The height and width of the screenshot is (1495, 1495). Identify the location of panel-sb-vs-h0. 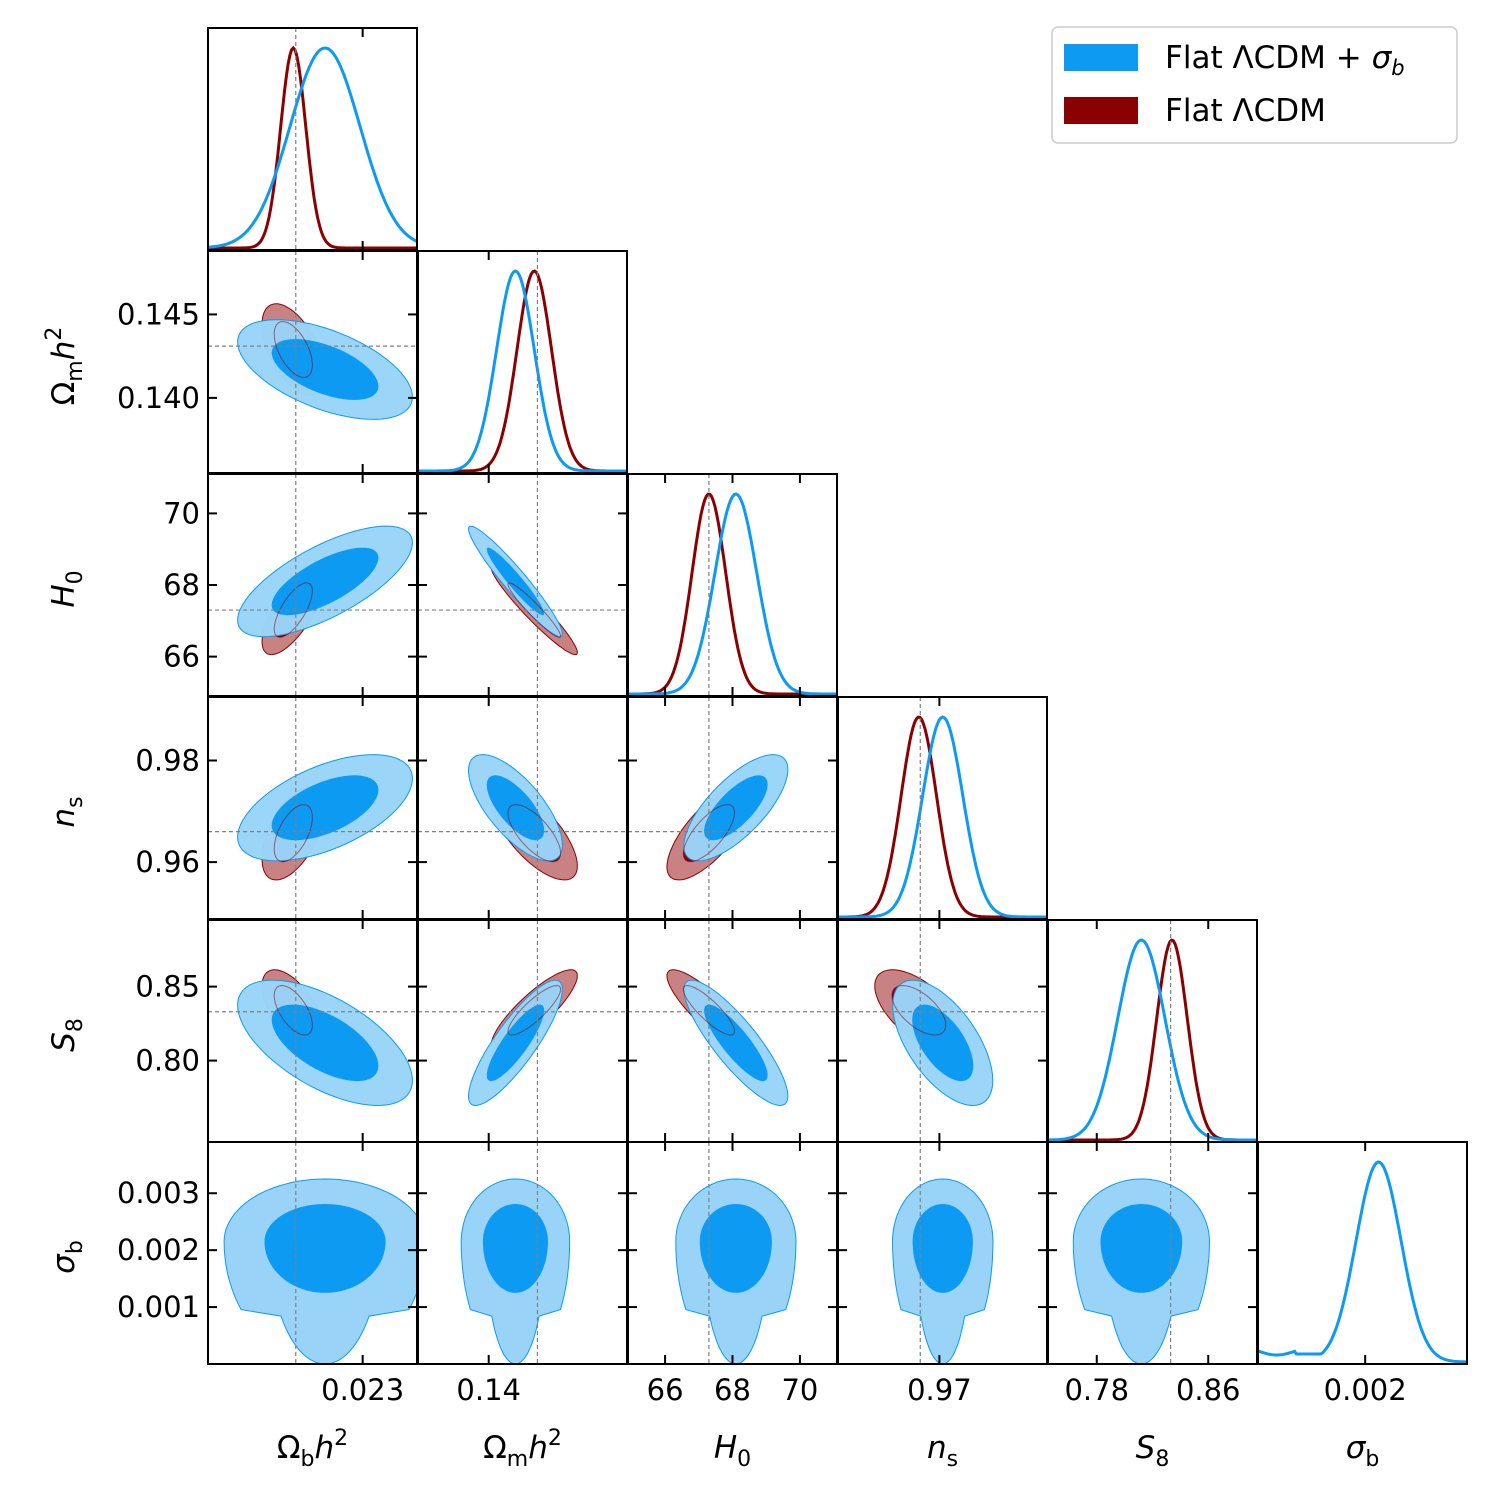
(732, 1253).